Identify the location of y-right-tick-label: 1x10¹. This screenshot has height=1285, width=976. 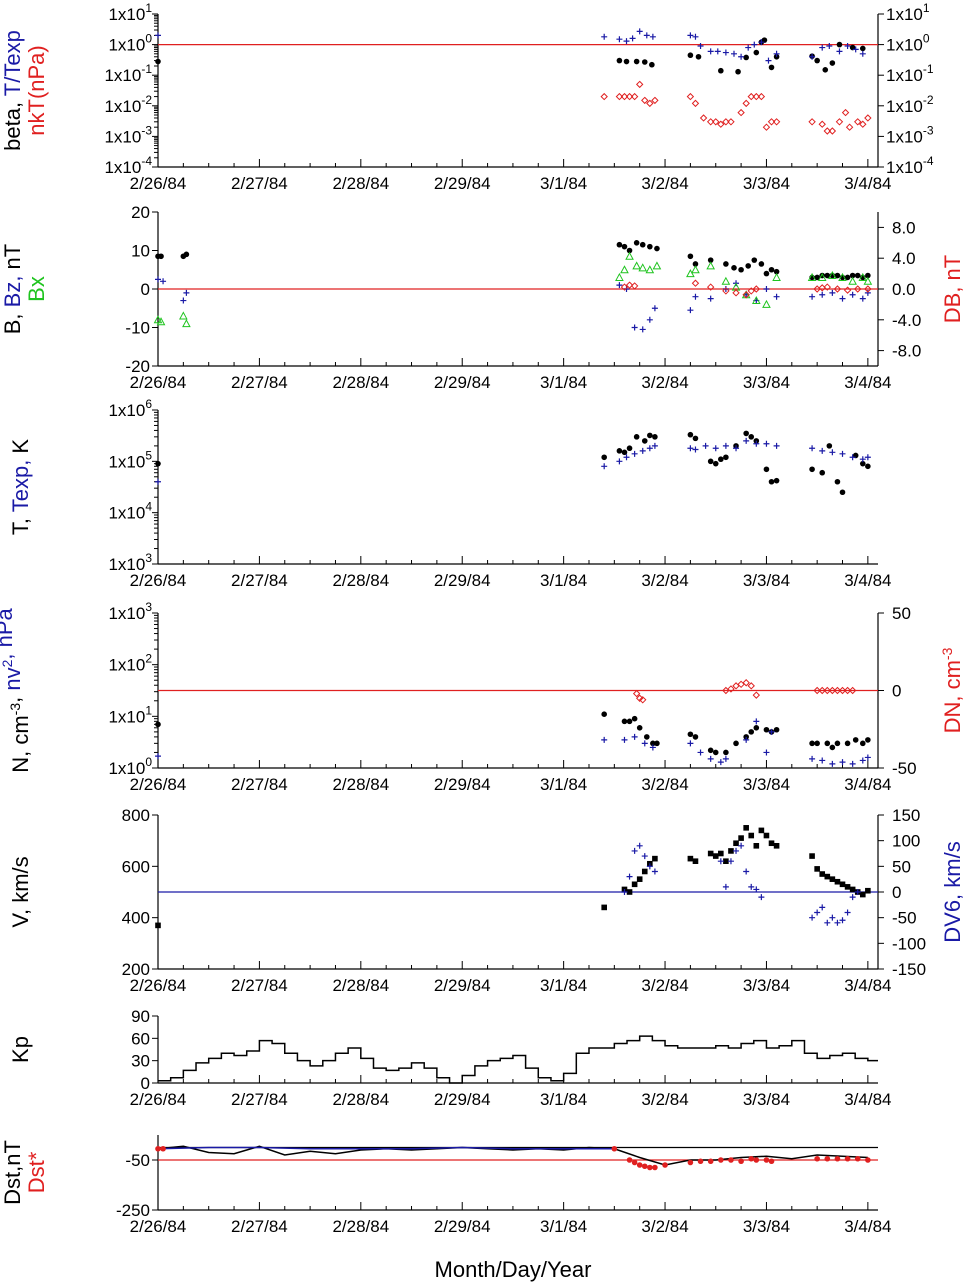
(908, 12).